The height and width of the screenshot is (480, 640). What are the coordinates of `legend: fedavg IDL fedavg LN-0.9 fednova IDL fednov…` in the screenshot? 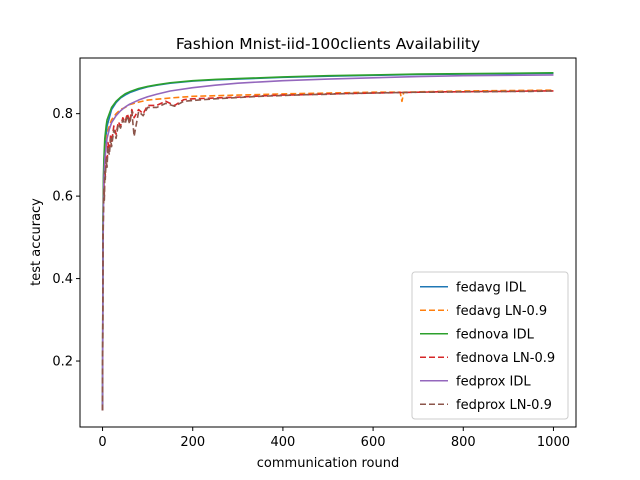 It's located at (490, 345).